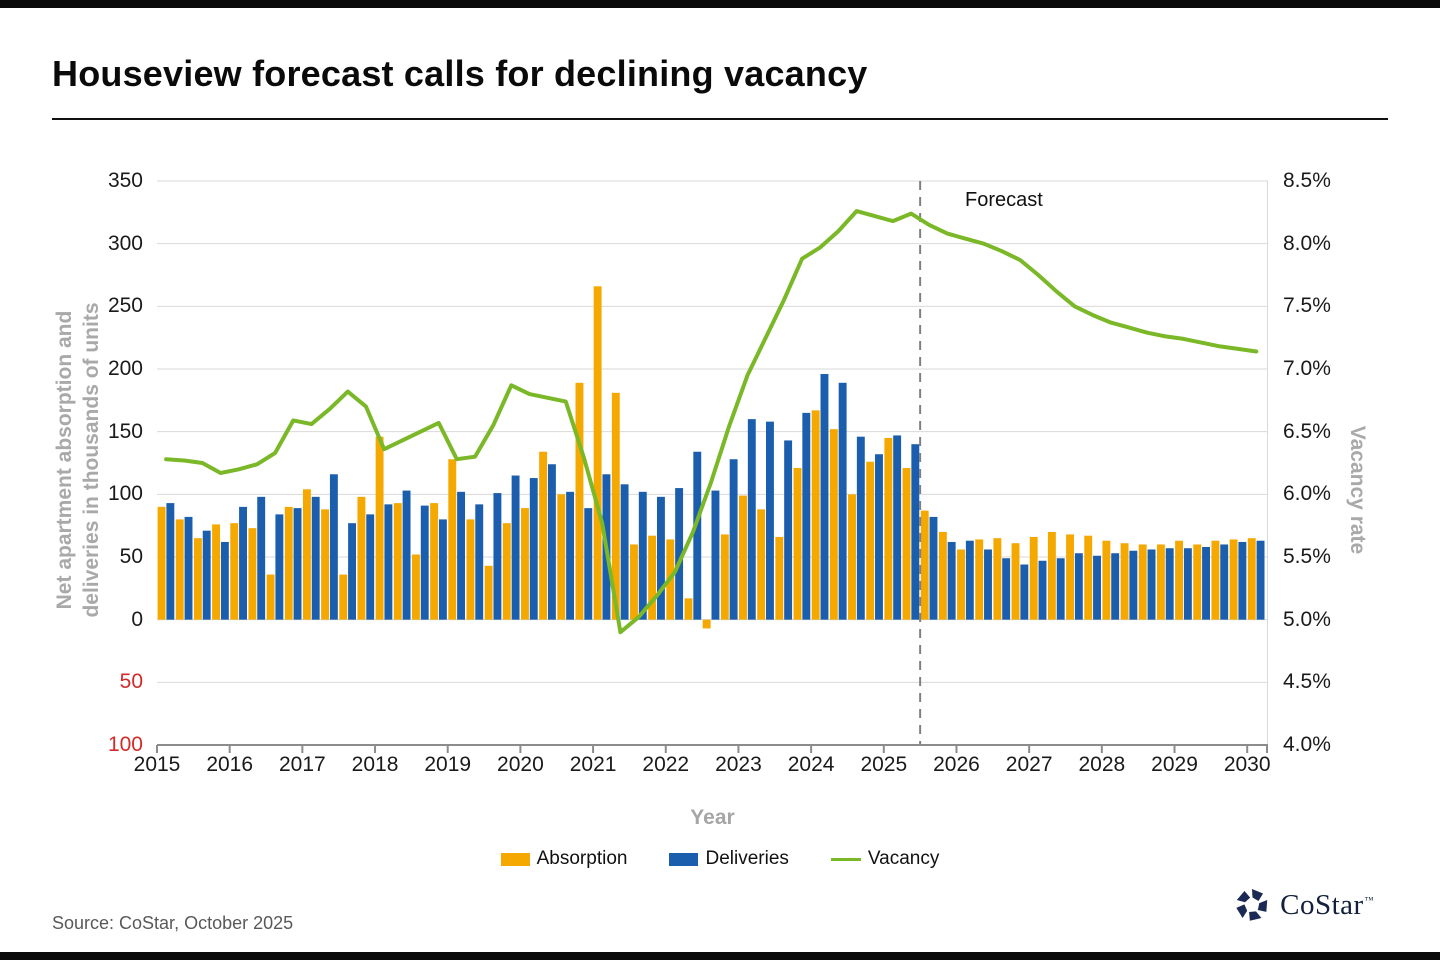 Image resolution: width=1440 pixels, height=960 pixels. What do you see at coordinates (125, 180) in the screenshot?
I see `left-tick-350: 350` at bounding box center [125, 180].